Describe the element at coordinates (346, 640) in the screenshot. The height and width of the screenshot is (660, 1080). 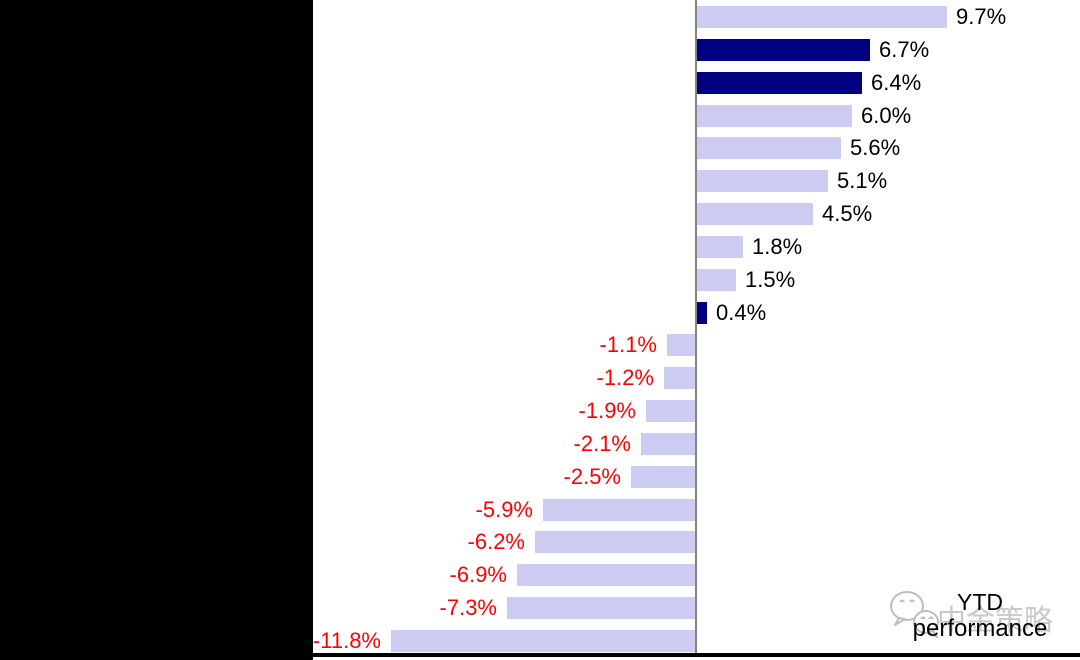
I see `bar-value-label: -11.8%` at that location.